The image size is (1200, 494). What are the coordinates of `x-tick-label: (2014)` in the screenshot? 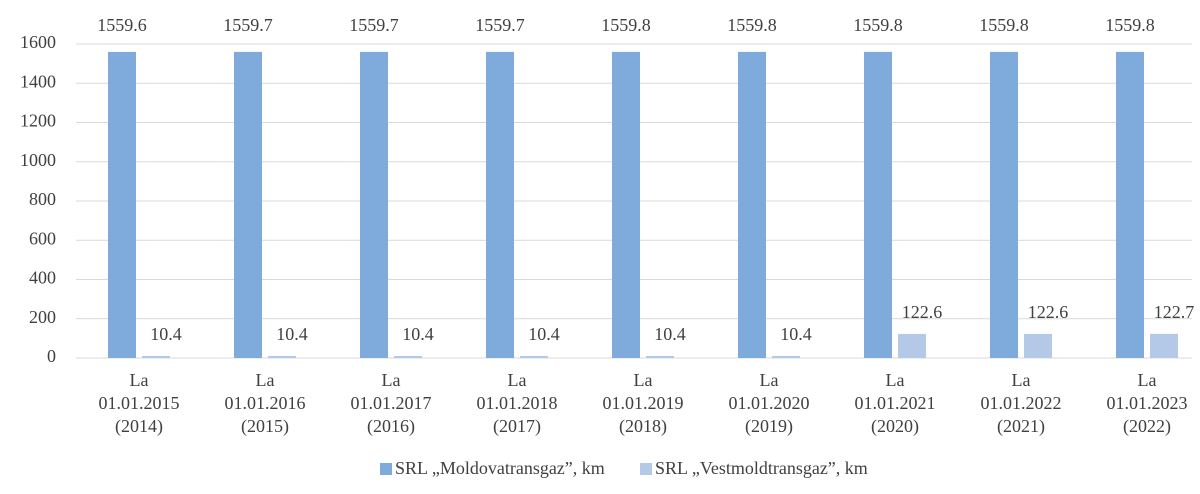 It's located at (139, 426).